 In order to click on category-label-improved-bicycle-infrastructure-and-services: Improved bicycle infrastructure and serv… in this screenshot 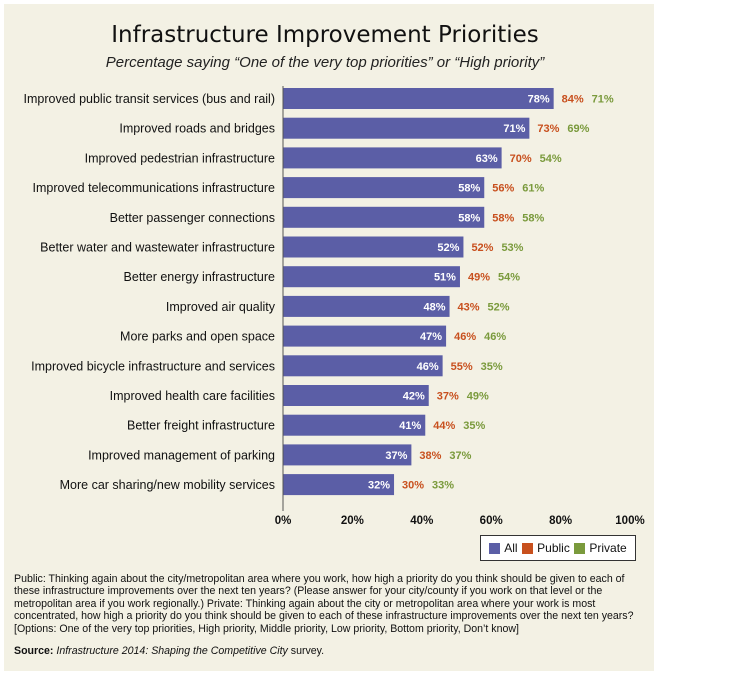, I will do `click(153, 366)`.